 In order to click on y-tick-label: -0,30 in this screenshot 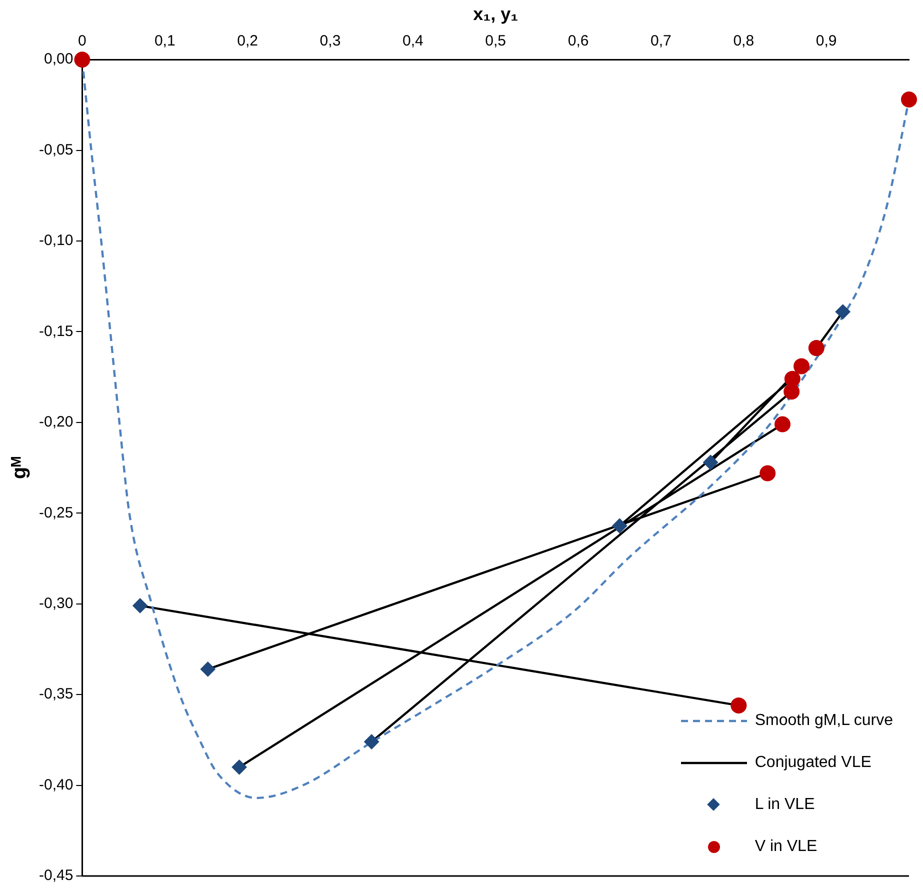, I will do `click(56, 603)`.